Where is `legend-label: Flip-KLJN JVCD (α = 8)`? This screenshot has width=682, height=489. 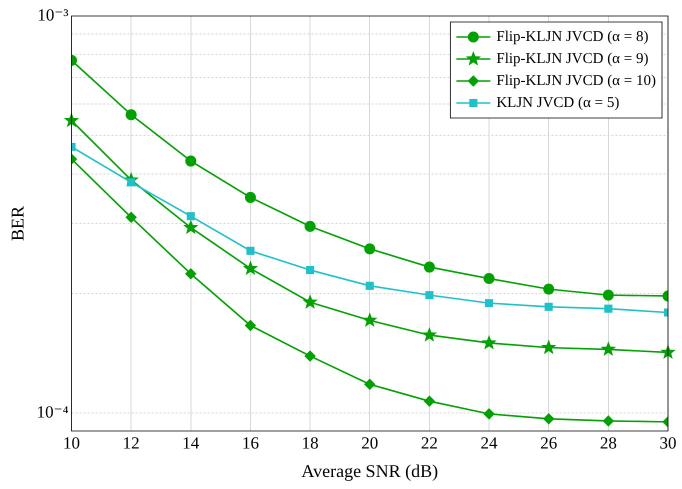
legend-label: Flip-KLJN JVCD (α = 8) is located at coordinates (572, 36).